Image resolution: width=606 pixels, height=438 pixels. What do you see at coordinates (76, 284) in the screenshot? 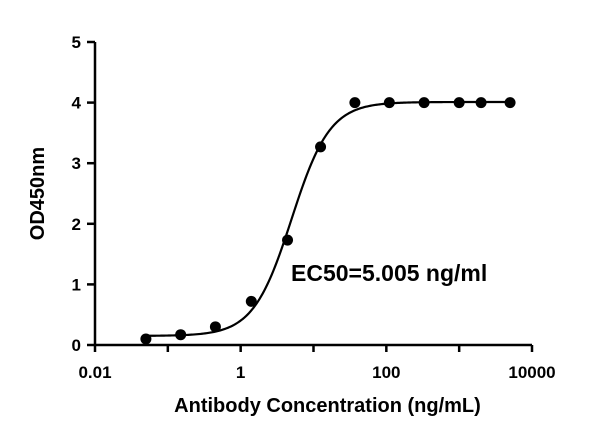
I see `y-tick-label: 1` at bounding box center [76, 284].